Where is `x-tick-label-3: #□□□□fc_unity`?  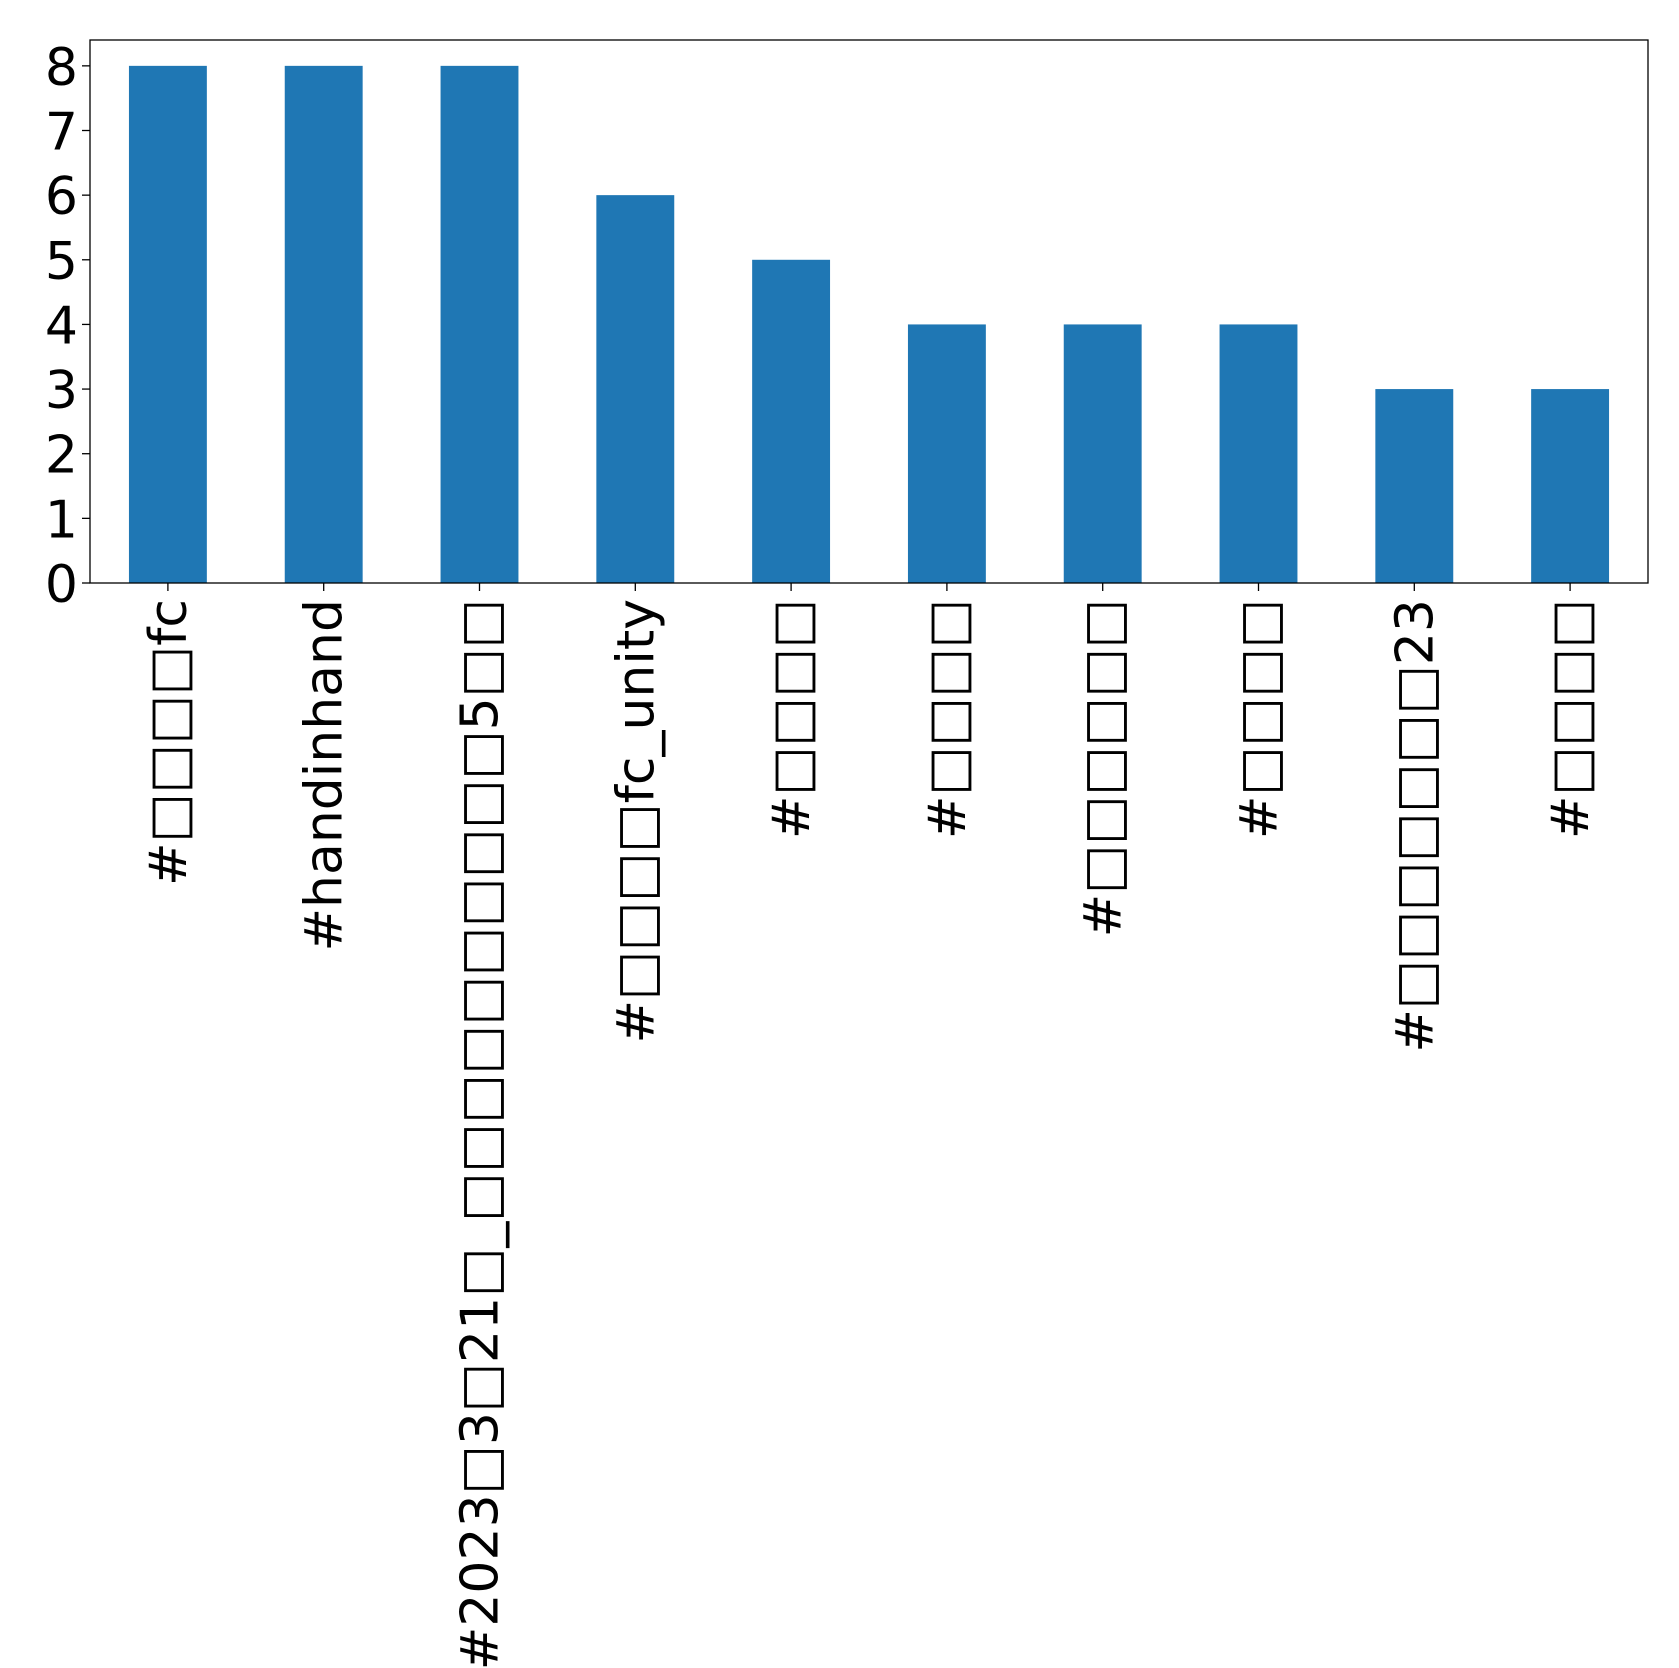 x-tick-label-3: #□□□□fc_unity is located at coordinates (636, 821).